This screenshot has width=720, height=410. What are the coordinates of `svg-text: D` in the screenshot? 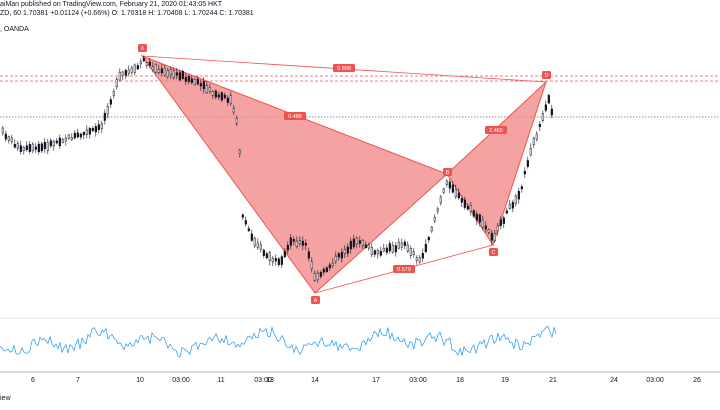 It's located at (547, 76).